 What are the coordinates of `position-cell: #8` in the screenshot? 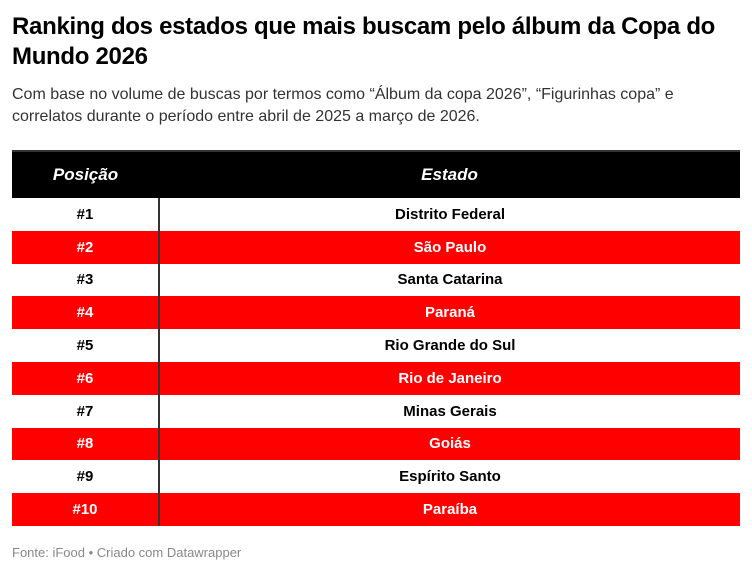 It's located at (86, 444).